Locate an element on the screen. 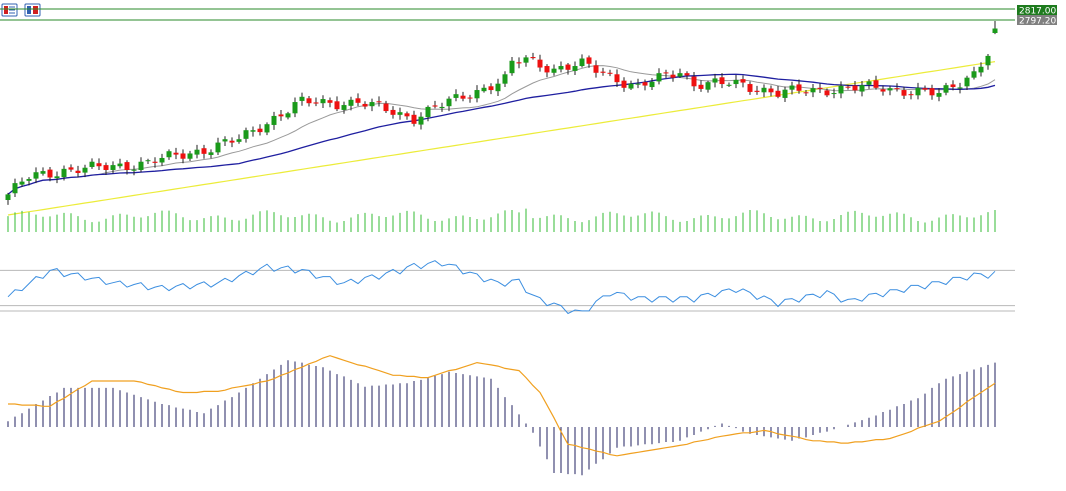  chart-list-icon is located at coordinates (9, 10).